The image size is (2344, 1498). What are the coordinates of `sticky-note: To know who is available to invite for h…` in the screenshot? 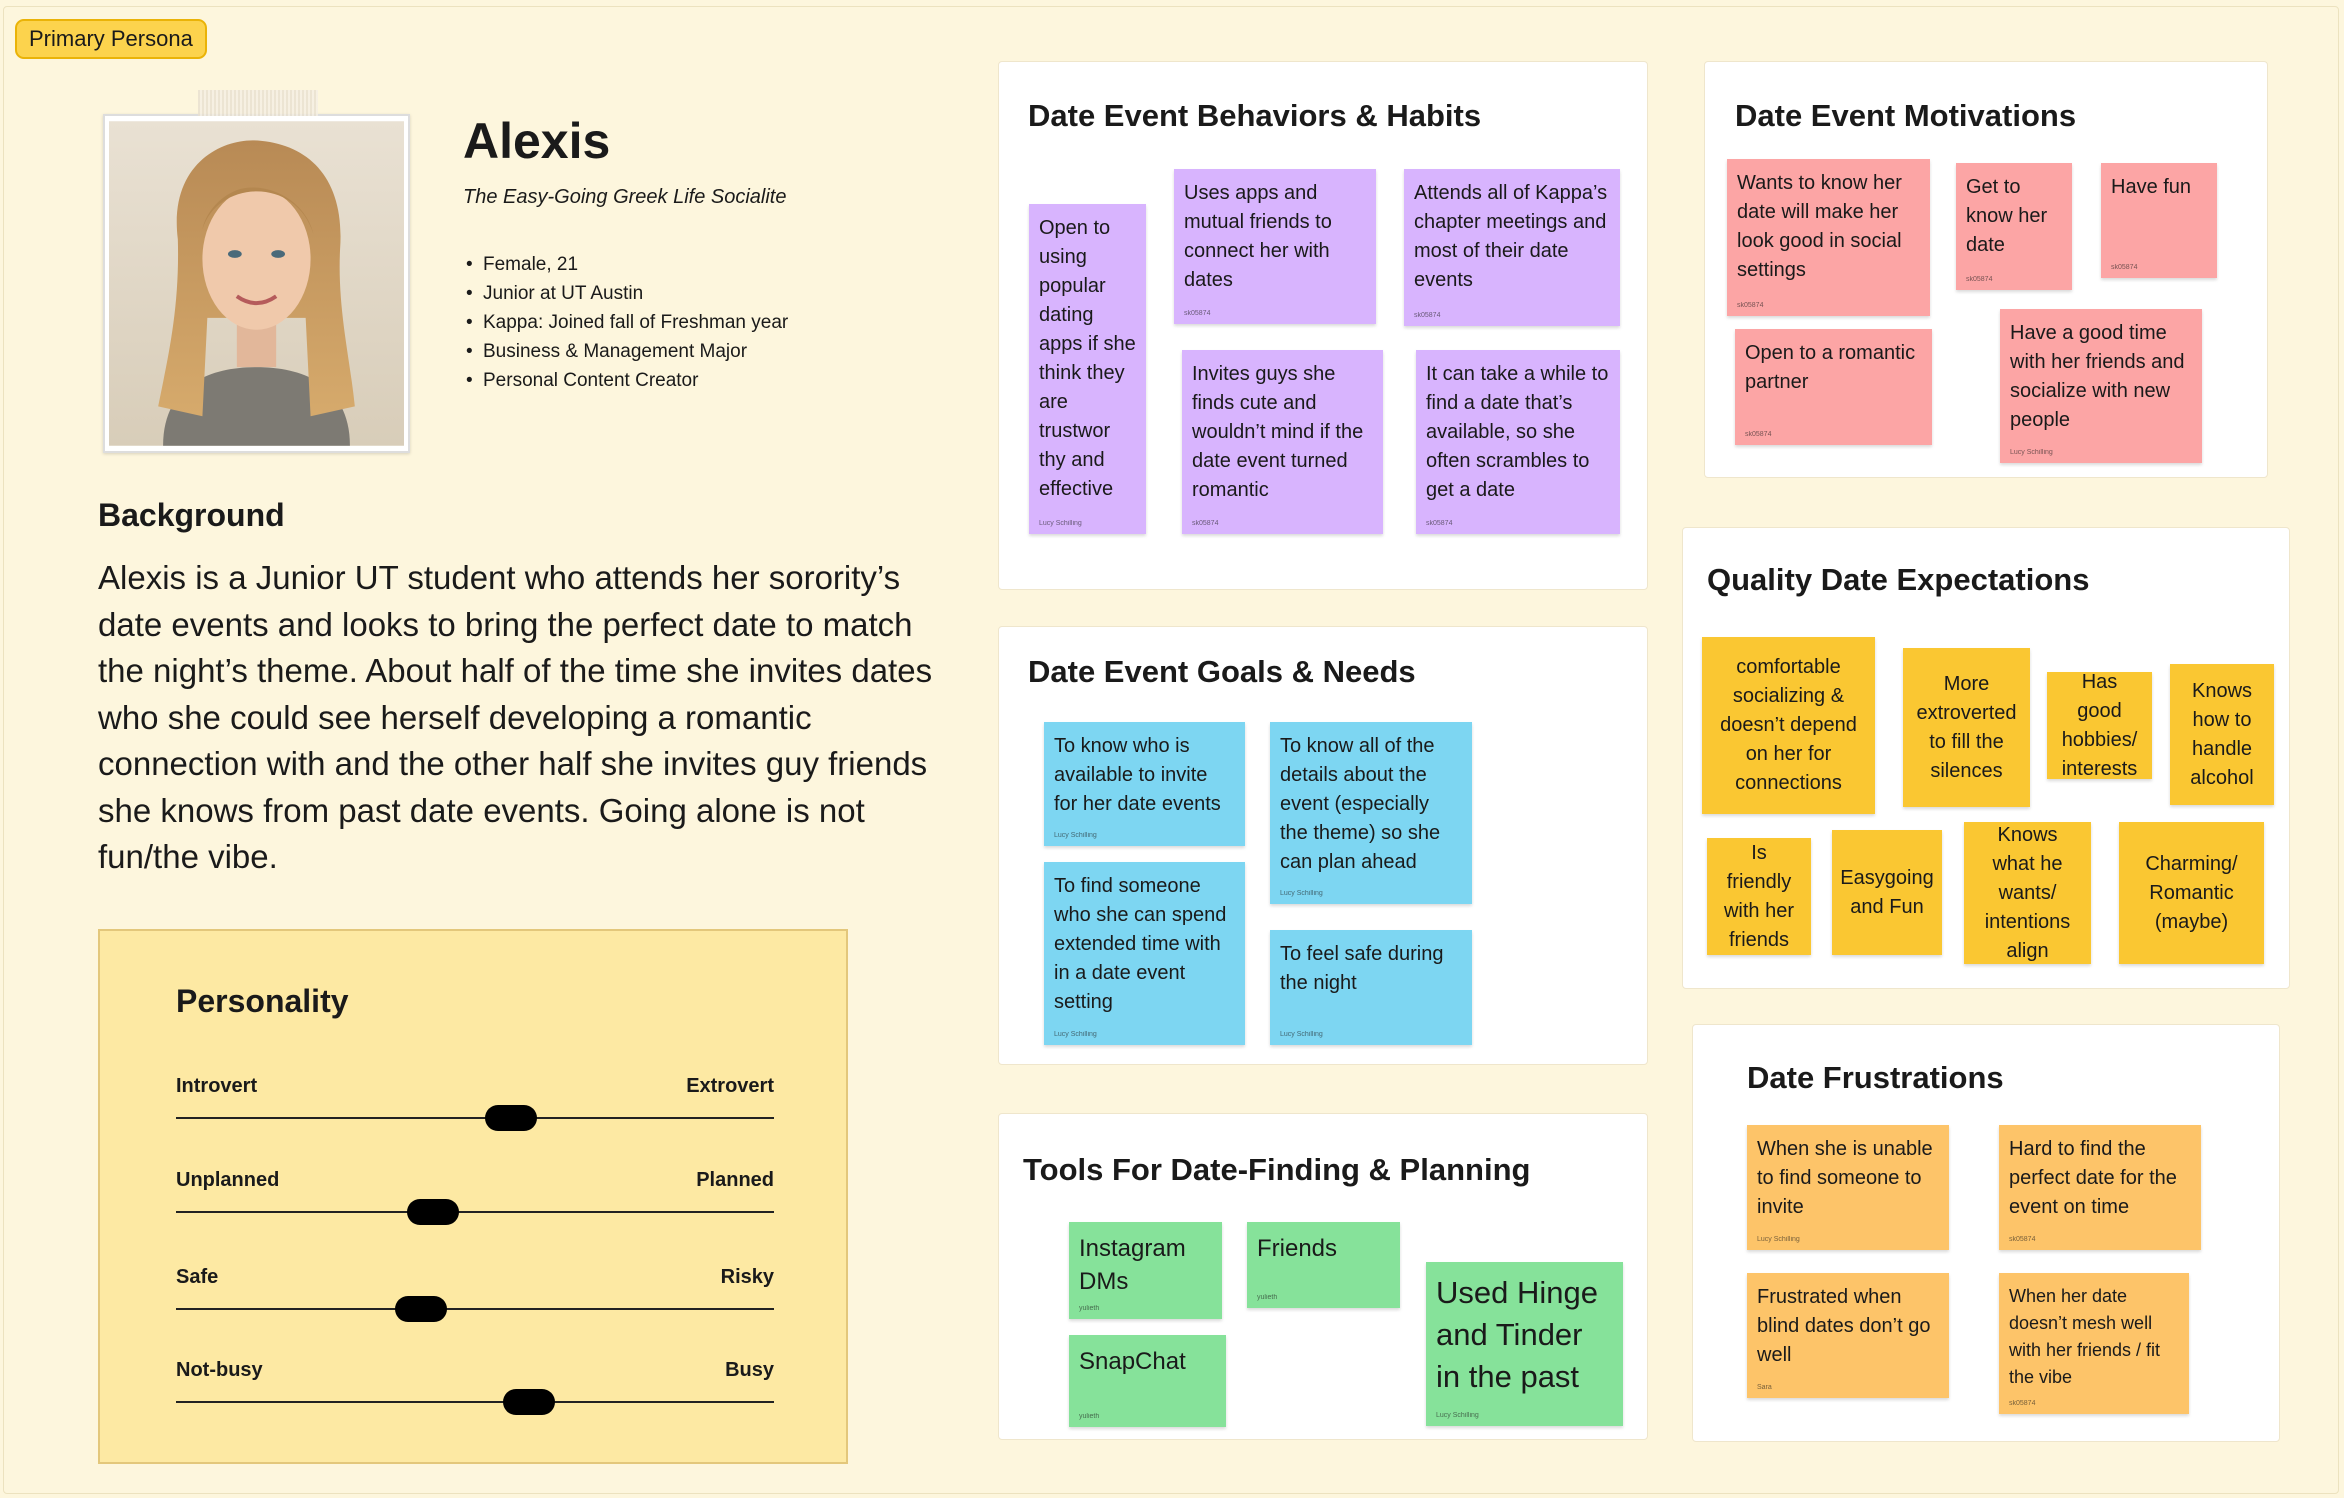 It's located at (1144, 784).